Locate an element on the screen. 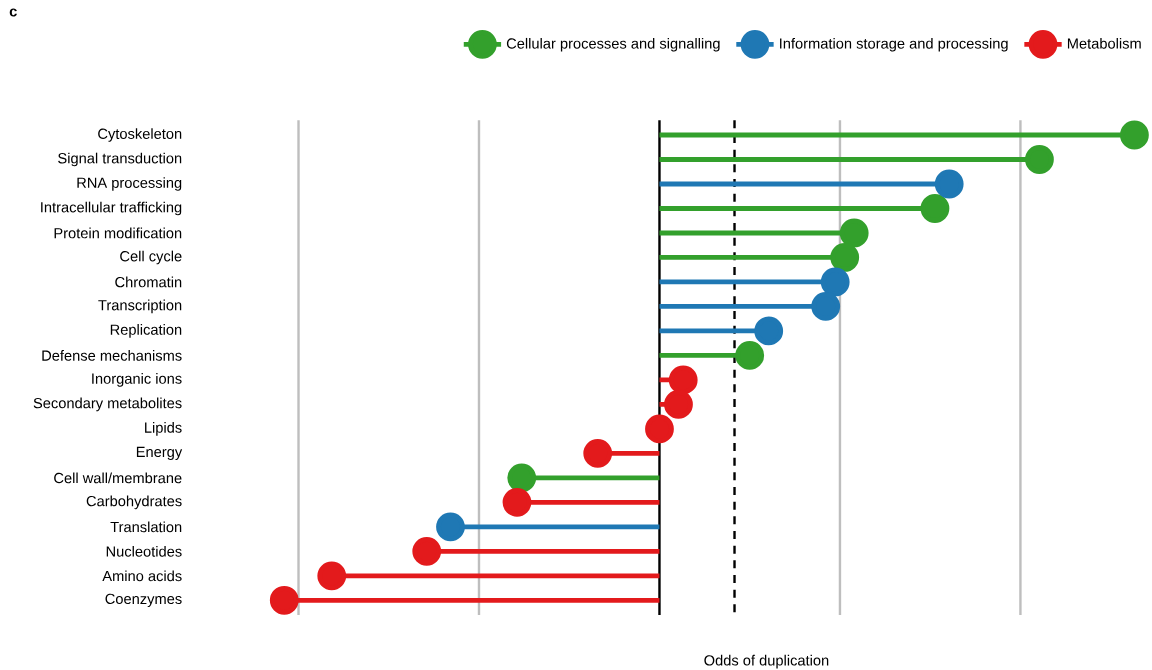 This screenshot has height=670, width=1152. y-tick-label: RNA processing is located at coordinates (129, 184).